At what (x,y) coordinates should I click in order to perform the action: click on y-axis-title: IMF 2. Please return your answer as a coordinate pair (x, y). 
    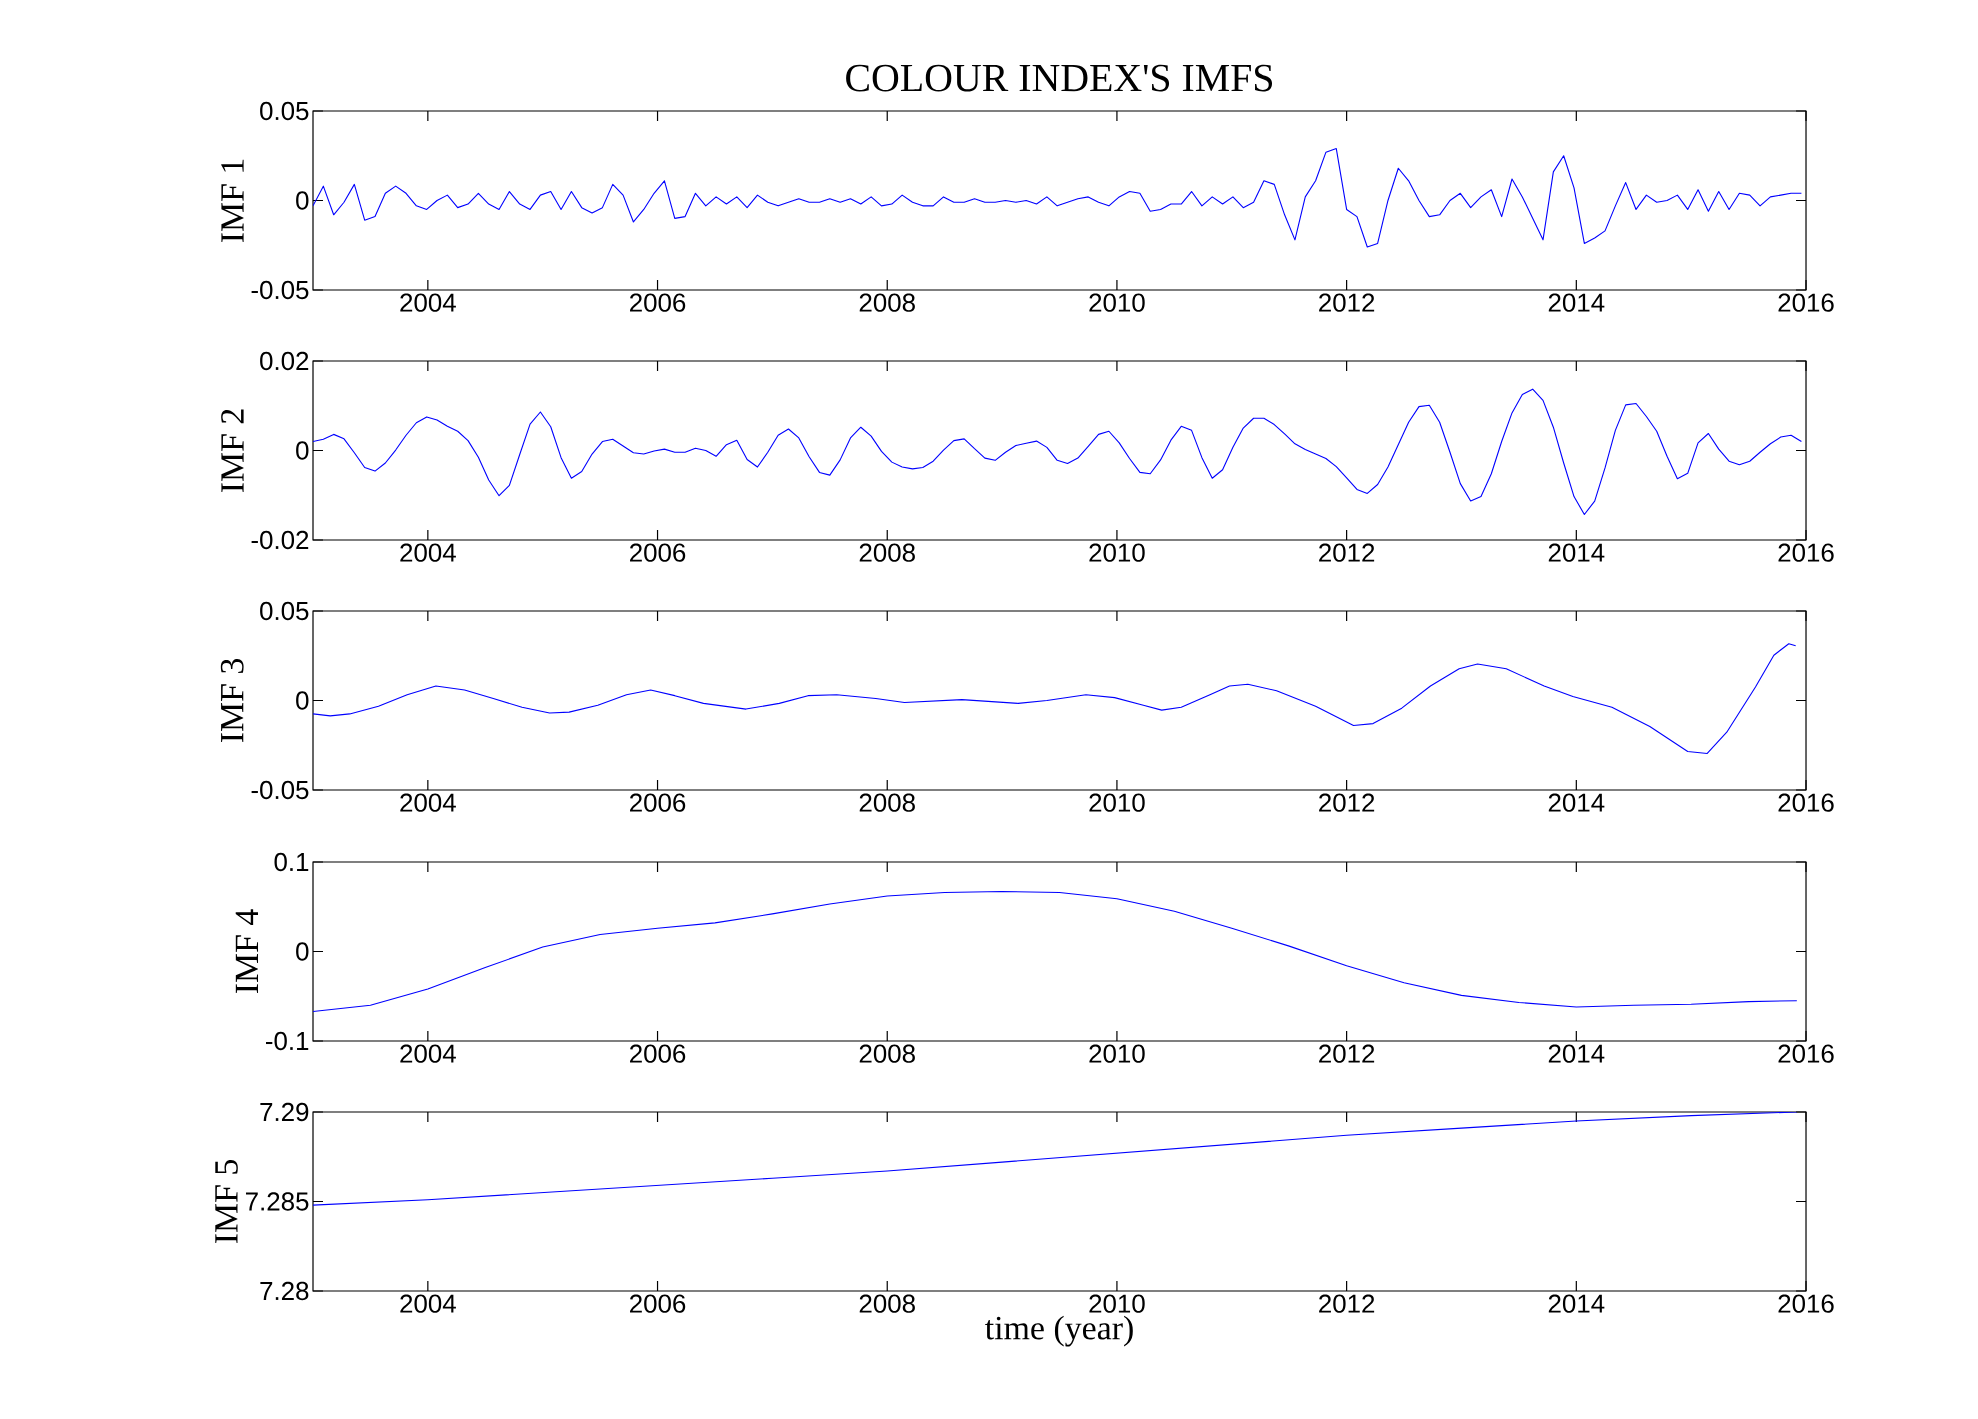
    Looking at the image, I should click on (232, 451).